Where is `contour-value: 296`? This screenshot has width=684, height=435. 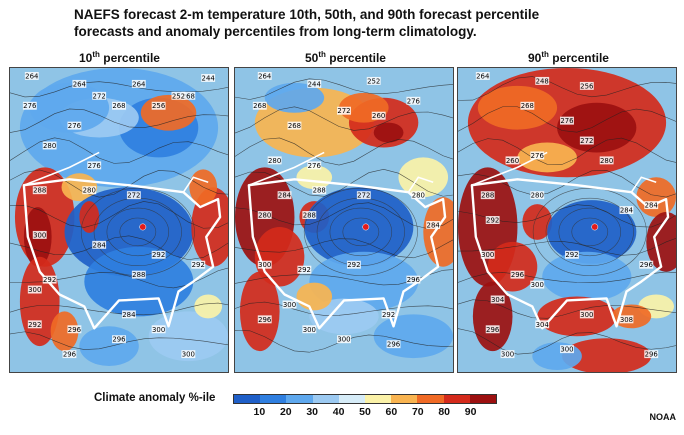
contour-value: 296 is located at coordinates (651, 355).